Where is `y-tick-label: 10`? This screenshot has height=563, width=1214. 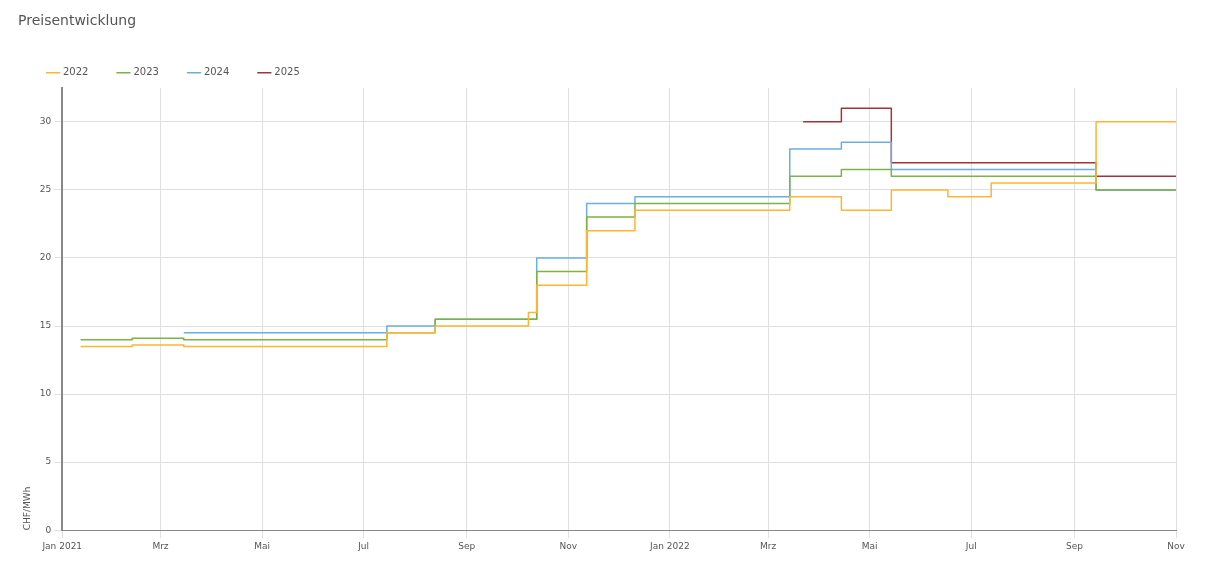
y-tick-label: 10 is located at coordinates (45, 393).